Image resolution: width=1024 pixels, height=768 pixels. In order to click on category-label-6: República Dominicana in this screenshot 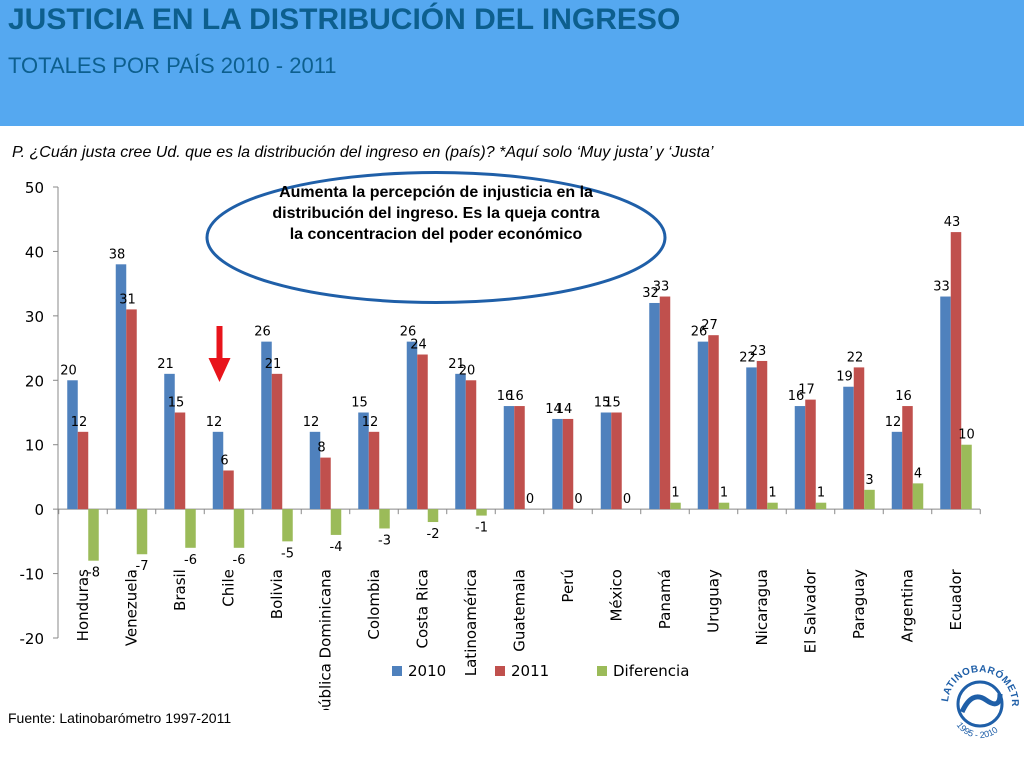, I will do `click(326, 639)`.